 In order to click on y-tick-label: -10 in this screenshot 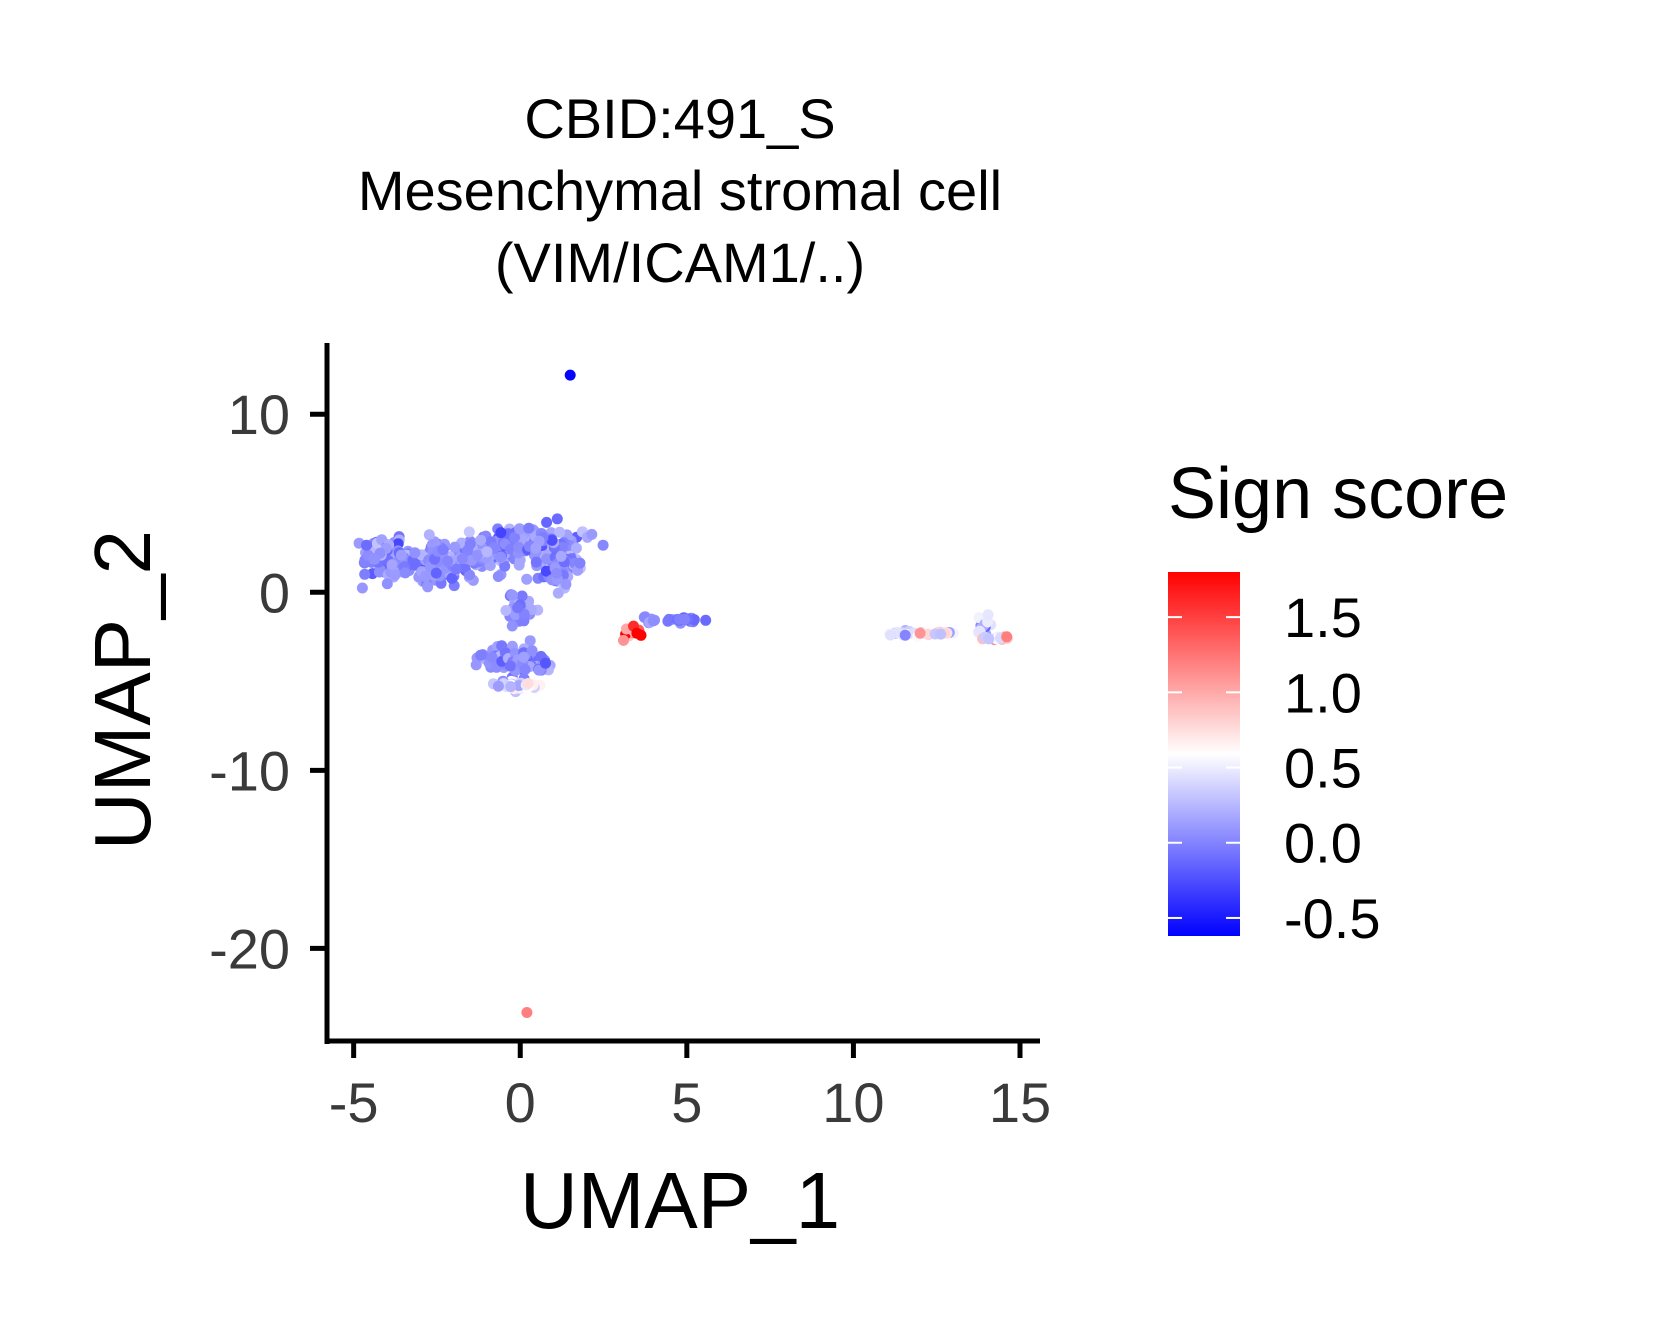, I will do `click(249, 770)`.